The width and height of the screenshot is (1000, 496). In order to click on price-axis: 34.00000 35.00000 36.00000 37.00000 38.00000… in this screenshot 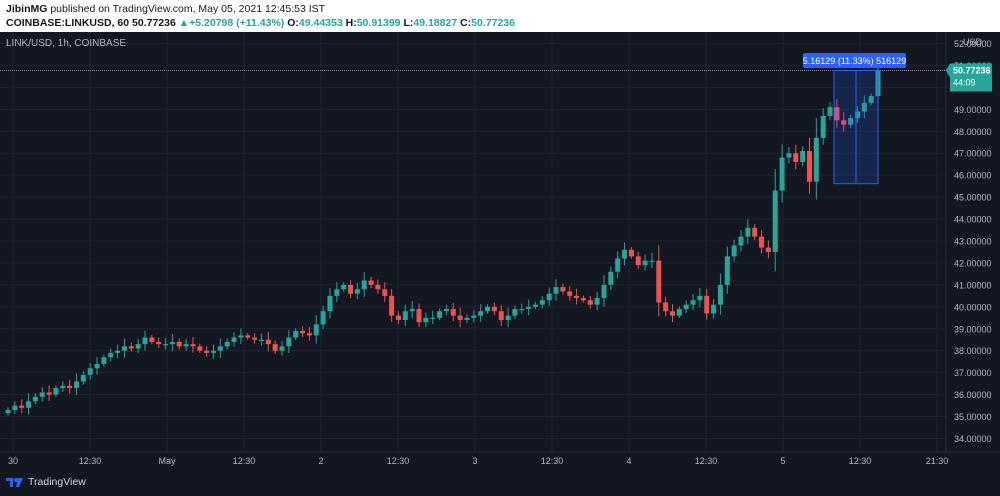, I will do `click(973, 241)`.